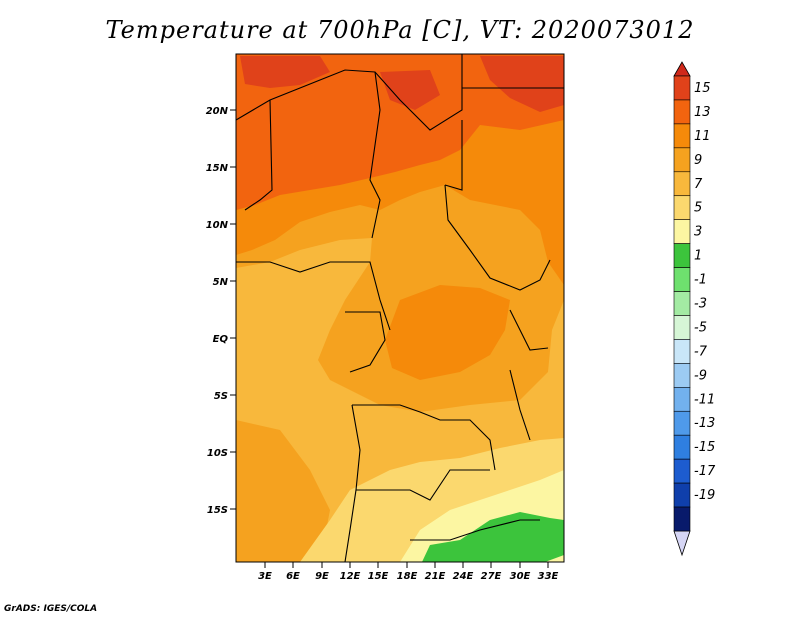 The height and width of the screenshot is (622, 800). Describe the element at coordinates (221, 311) in the screenshot. I see `lat-axis: 20N 15N 10N 5N EQ 5S 10S 15S` at that location.